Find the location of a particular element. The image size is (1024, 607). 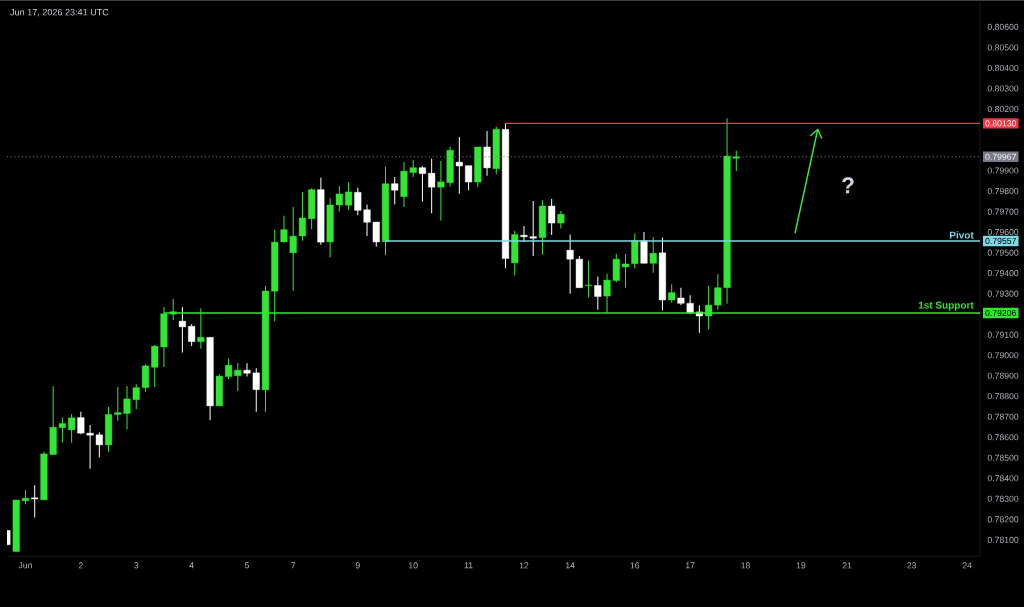

x-tick-label: Jun is located at coordinates (25, 565).